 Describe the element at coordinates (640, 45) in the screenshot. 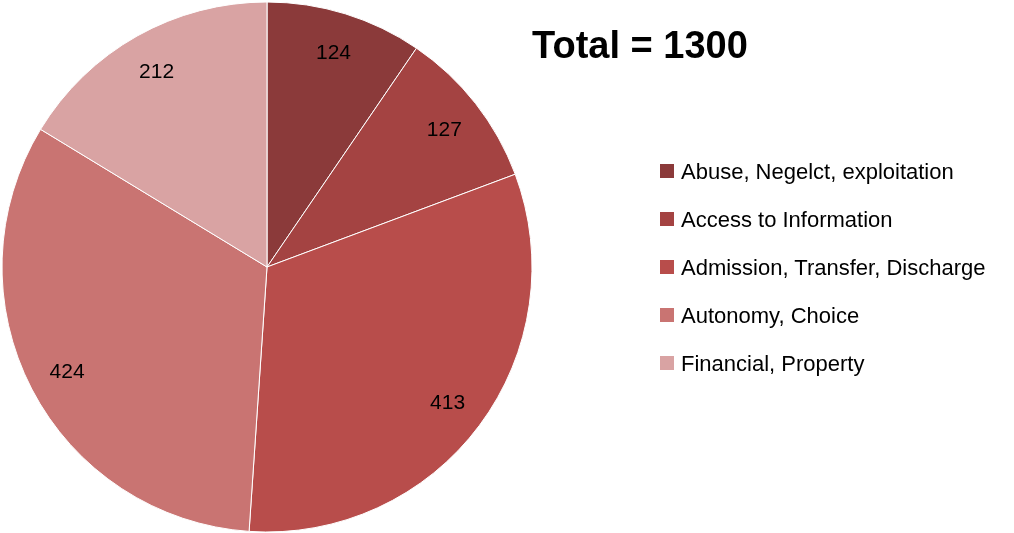

I see `text: Total = 1300` at that location.